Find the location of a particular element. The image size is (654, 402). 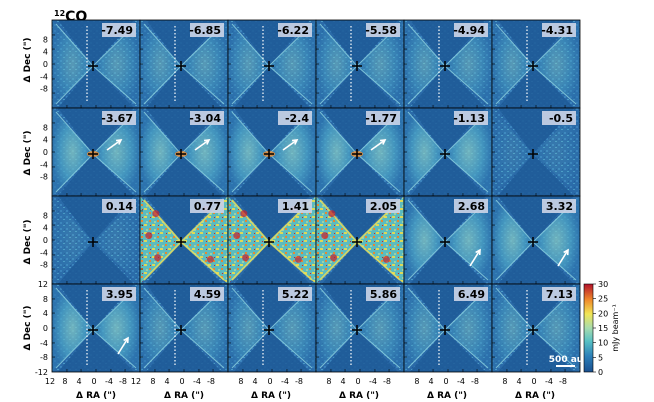

velocity-label: 0.14 is located at coordinates (119, 206).